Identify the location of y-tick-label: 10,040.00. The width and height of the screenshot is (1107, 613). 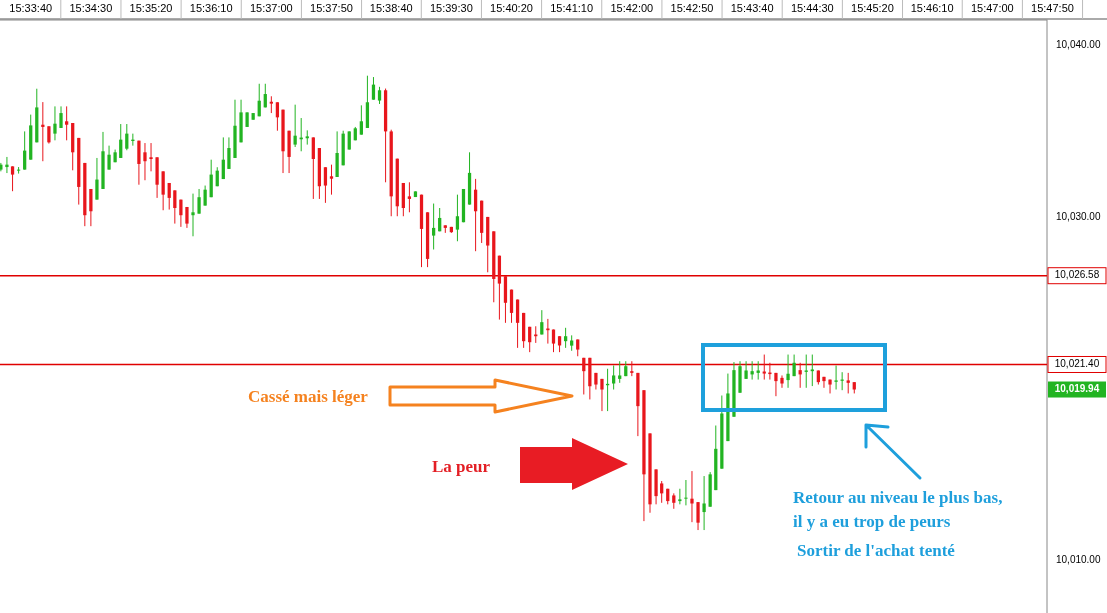
(1078, 45).